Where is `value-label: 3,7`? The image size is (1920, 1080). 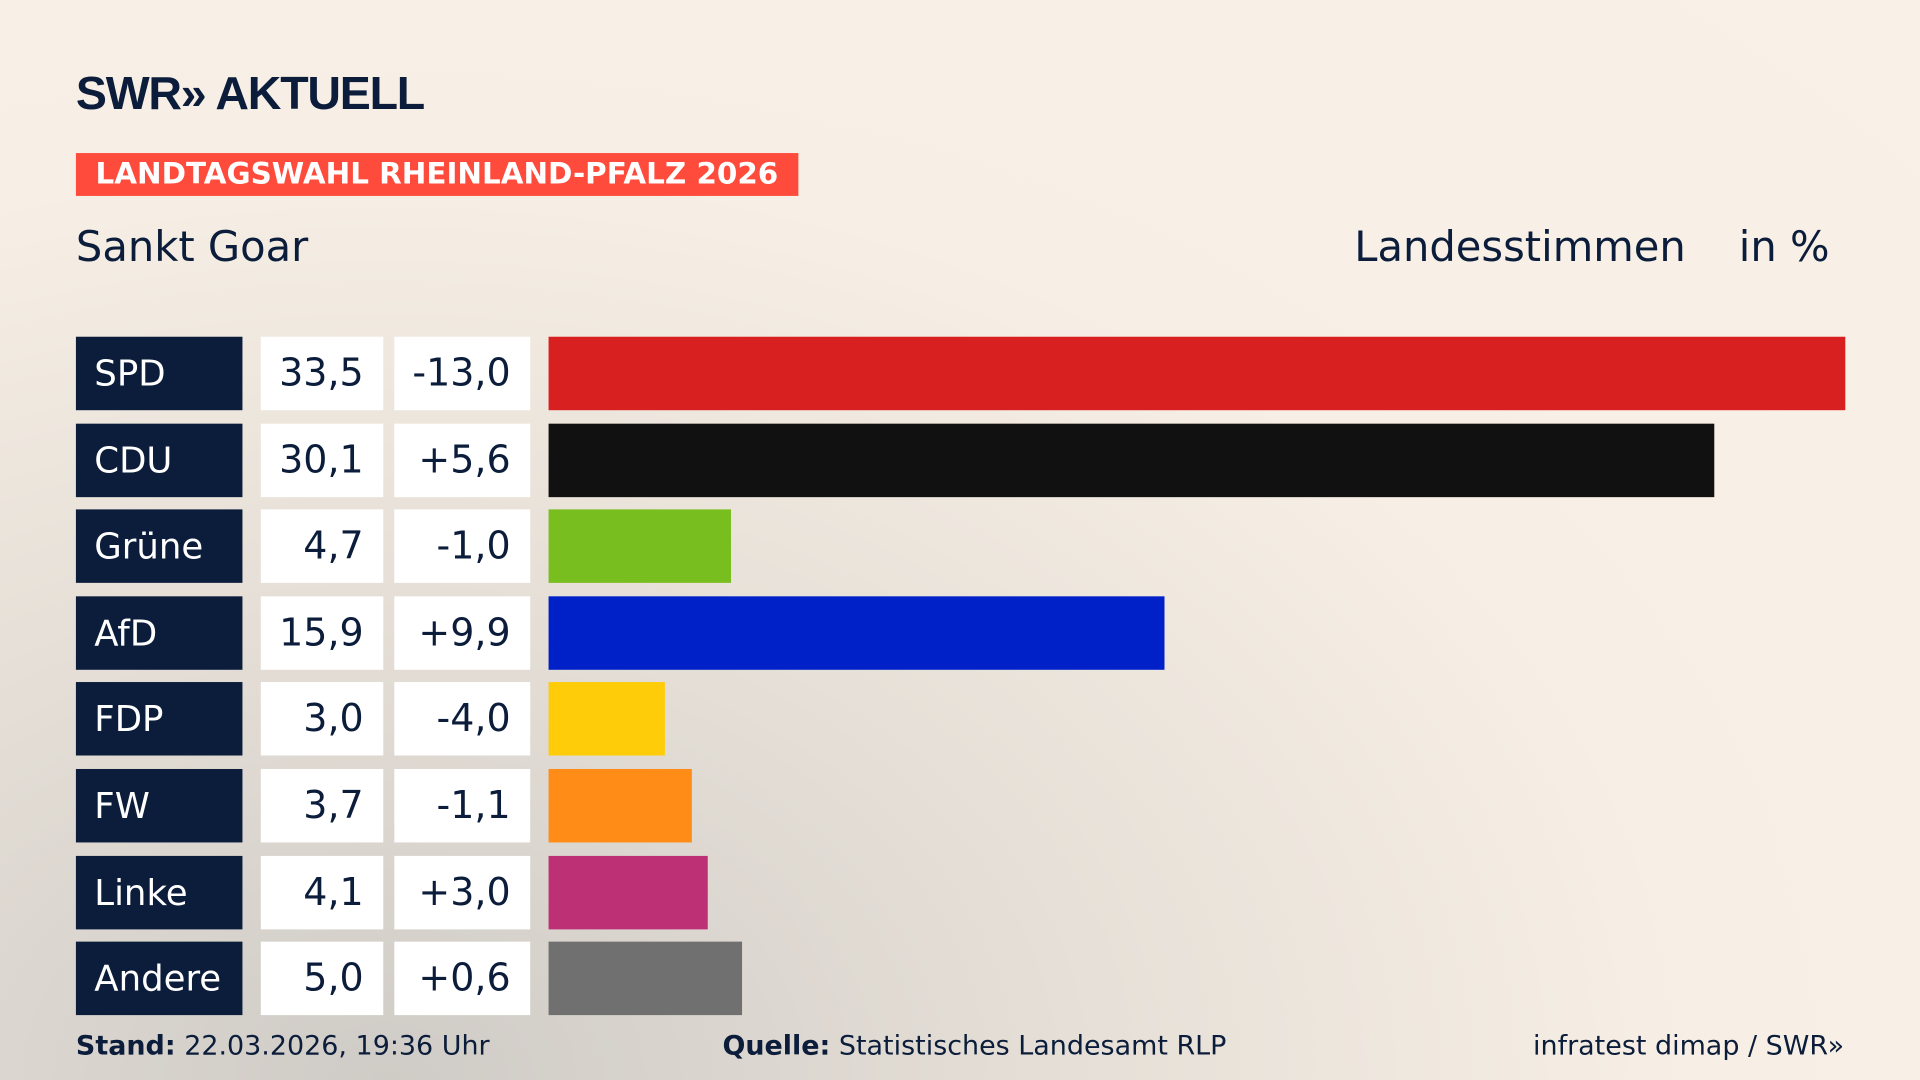 value-label: 3,7 is located at coordinates (322, 805).